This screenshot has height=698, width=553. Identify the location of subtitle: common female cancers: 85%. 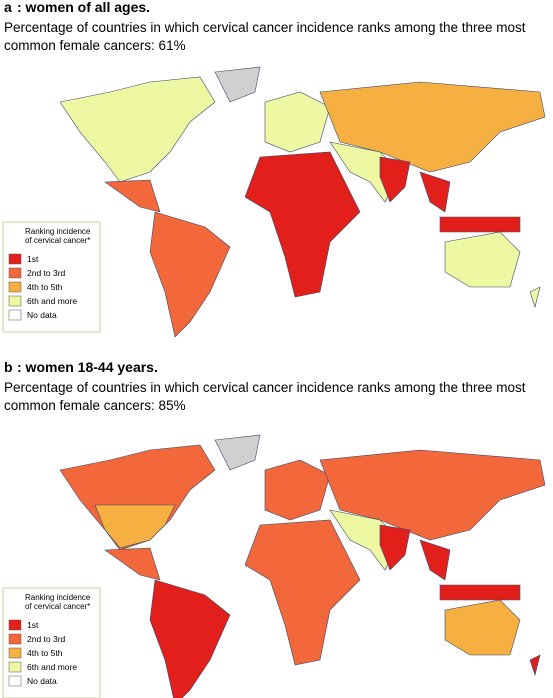
(95, 405).